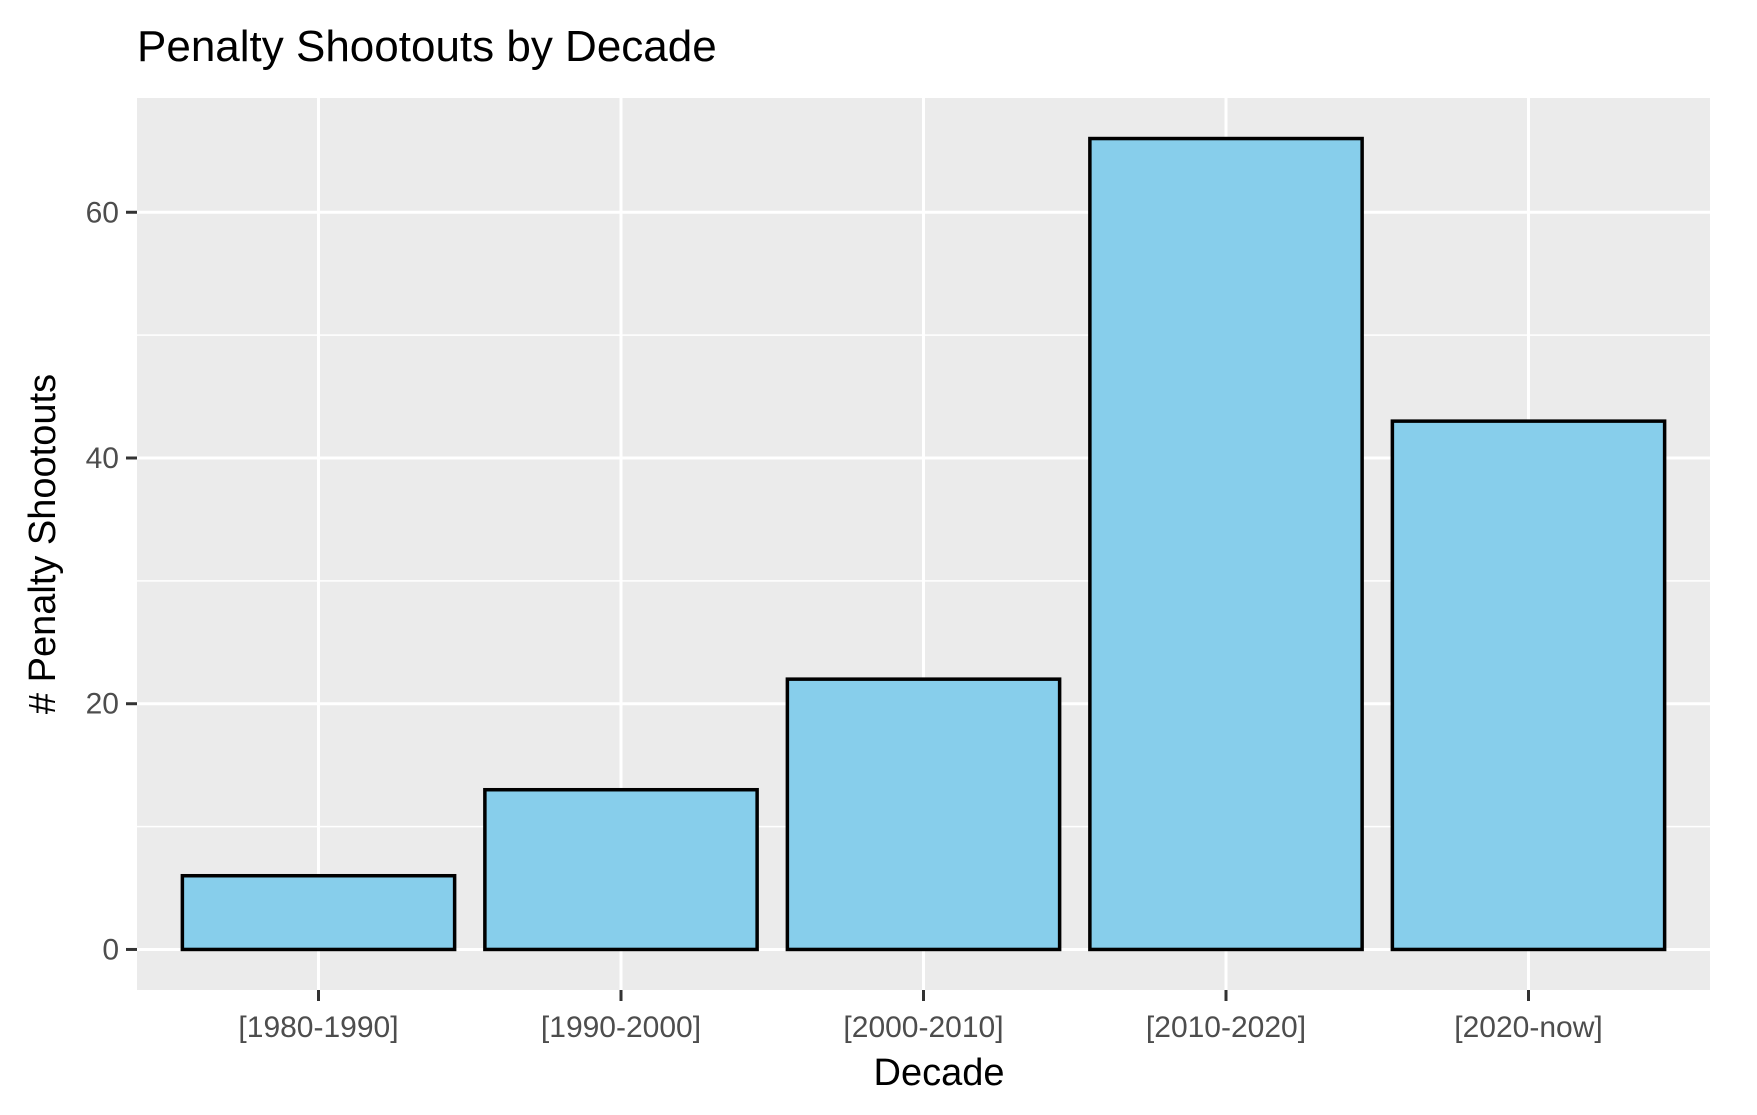 Image resolution: width=1757 pixels, height=1115 pixels. What do you see at coordinates (1226, 1027) in the screenshot?
I see `x-tick-label: [2010-2020]` at bounding box center [1226, 1027].